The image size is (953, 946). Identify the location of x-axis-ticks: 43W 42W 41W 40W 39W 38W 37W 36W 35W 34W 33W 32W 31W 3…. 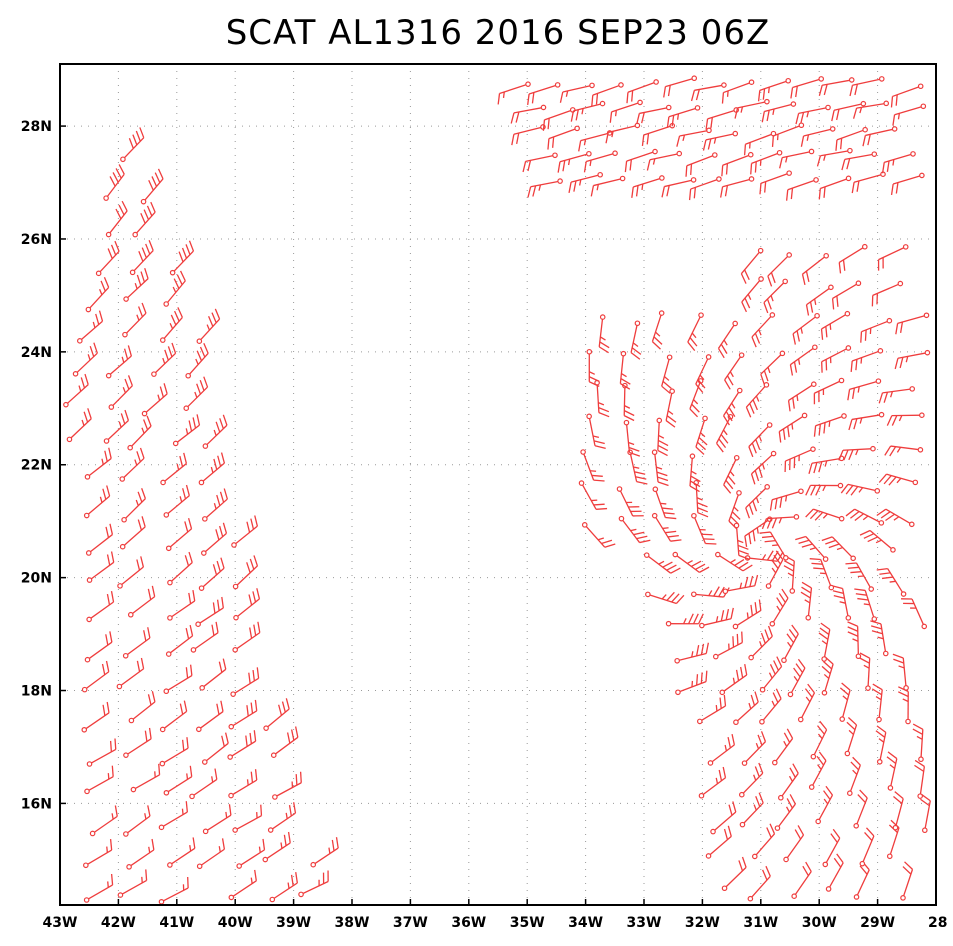
(495, 915).